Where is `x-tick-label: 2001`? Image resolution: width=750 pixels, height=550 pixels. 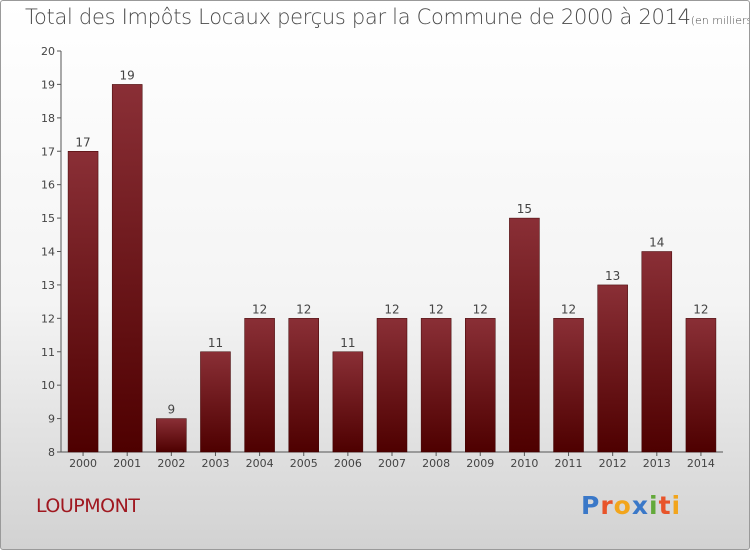
x-tick-label: 2001 is located at coordinates (127, 463).